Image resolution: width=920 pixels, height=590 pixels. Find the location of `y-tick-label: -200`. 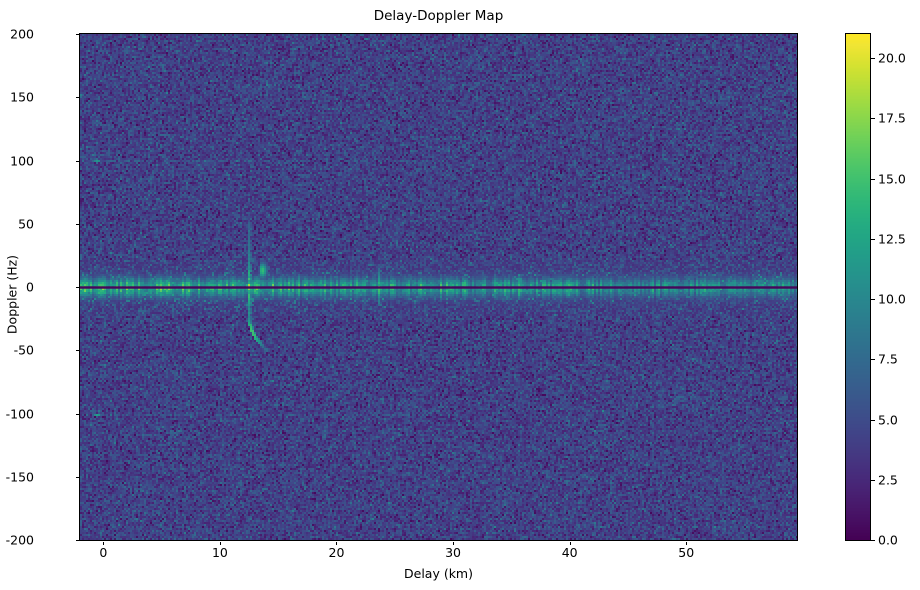

y-tick-label: -200 is located at coordinates (19, 540).